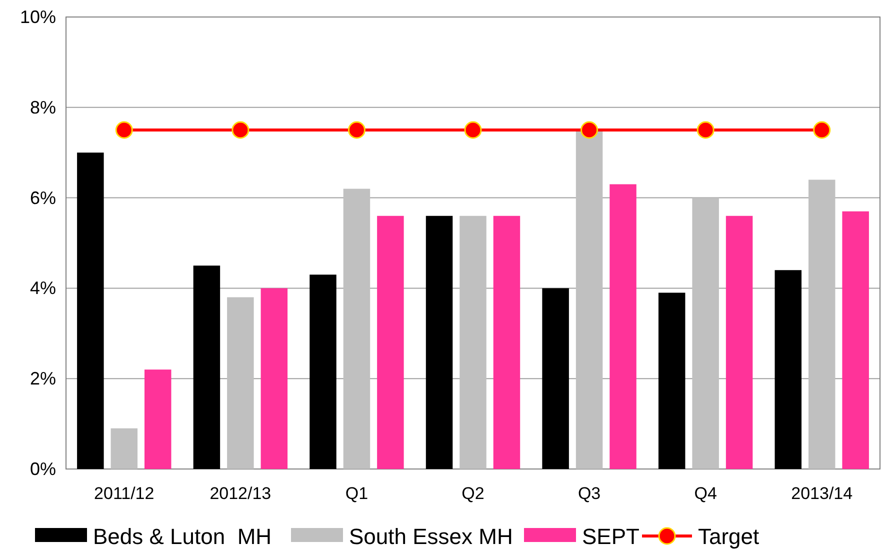  I want to click on legend-label: Target, so click(729, 536).